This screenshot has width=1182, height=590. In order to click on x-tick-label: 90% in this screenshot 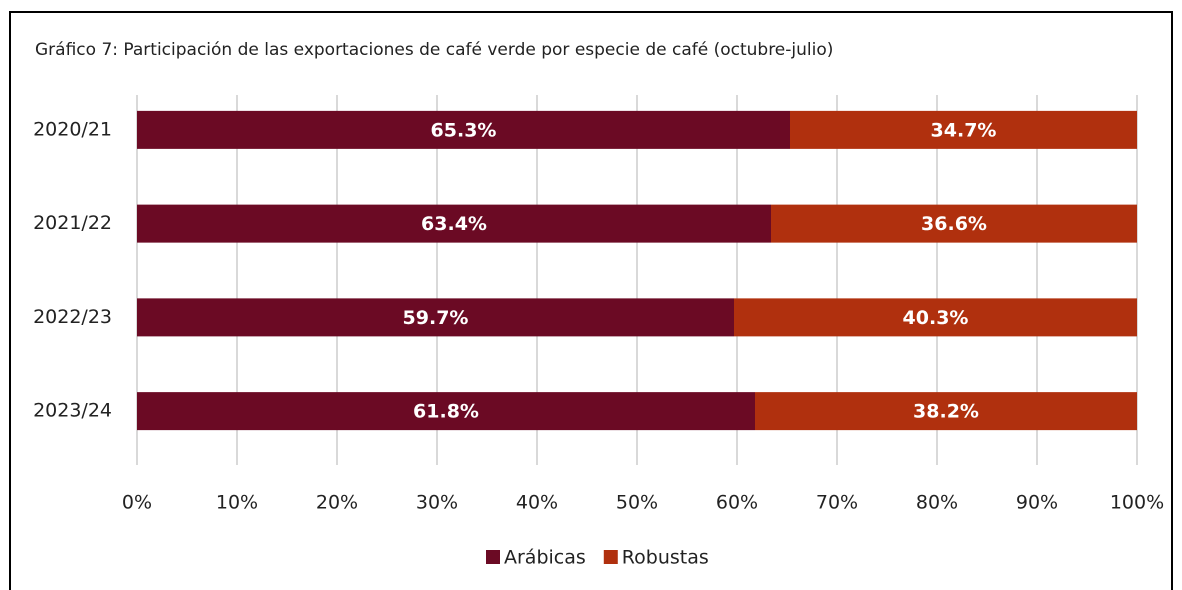, I will do `click(1037, 503)`.